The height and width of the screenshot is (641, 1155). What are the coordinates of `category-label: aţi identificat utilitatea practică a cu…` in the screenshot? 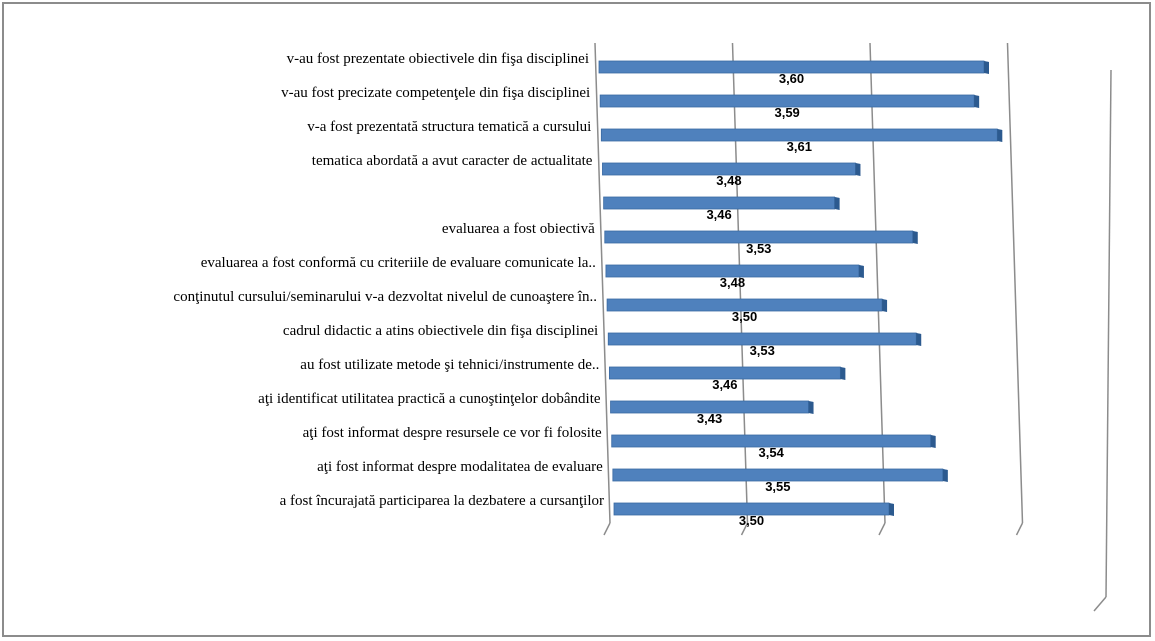 It's located at (429, 399).